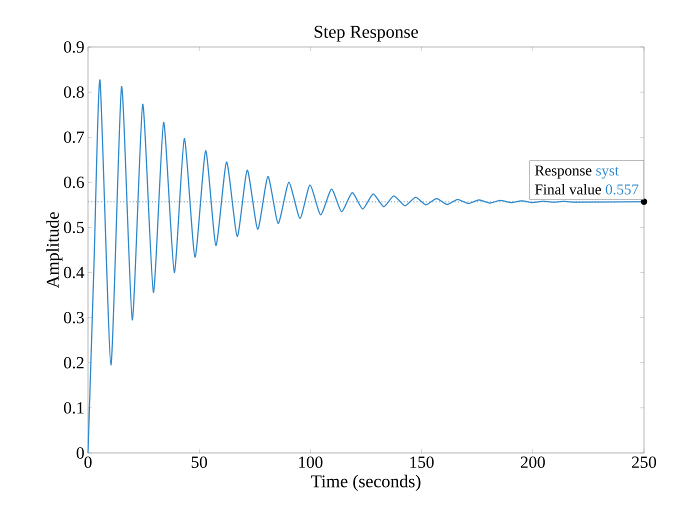  I want to click on y-tick-label: 0.4, so click(74, 272).